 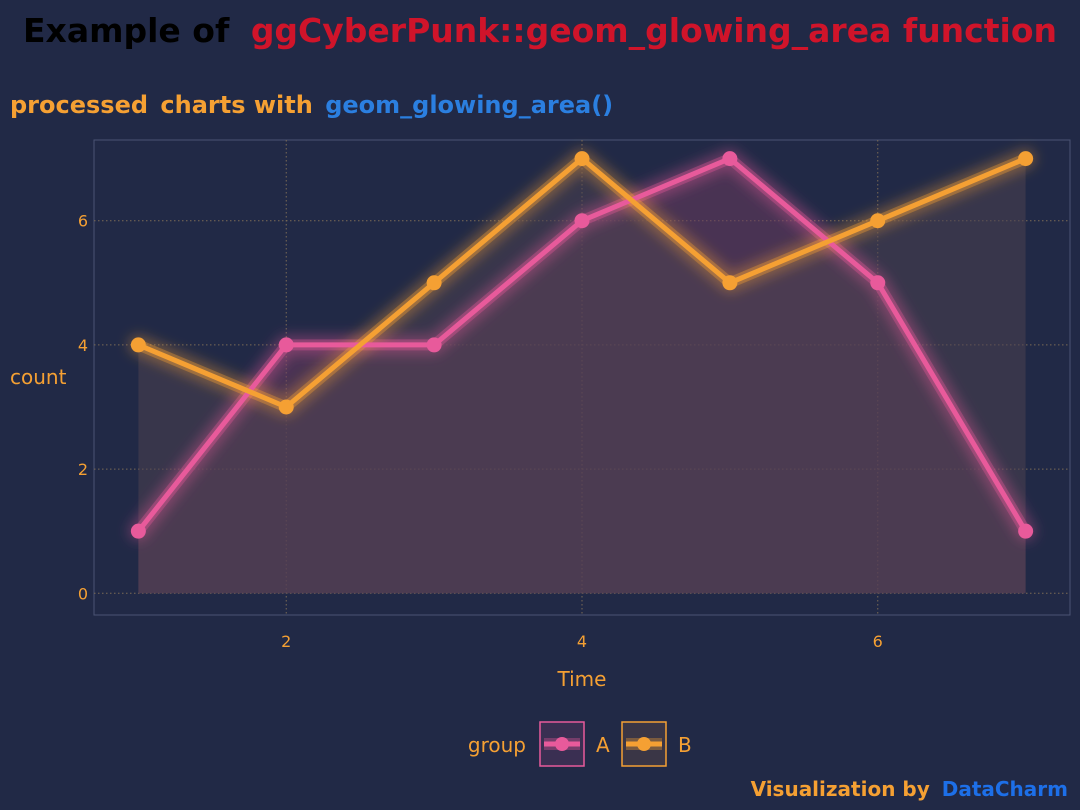 I want to click on chart-title-part2: ggCyberPunk::geom_glowing_area function, so click(x=654, y=30).